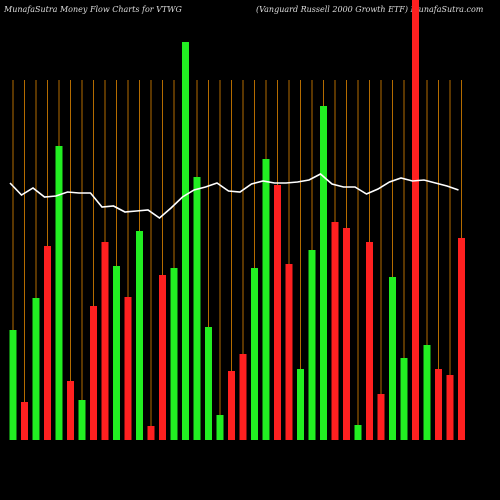  Describe the element at coordinates (234, 196) in the screenshot. I see `money-flow-line` at that location.